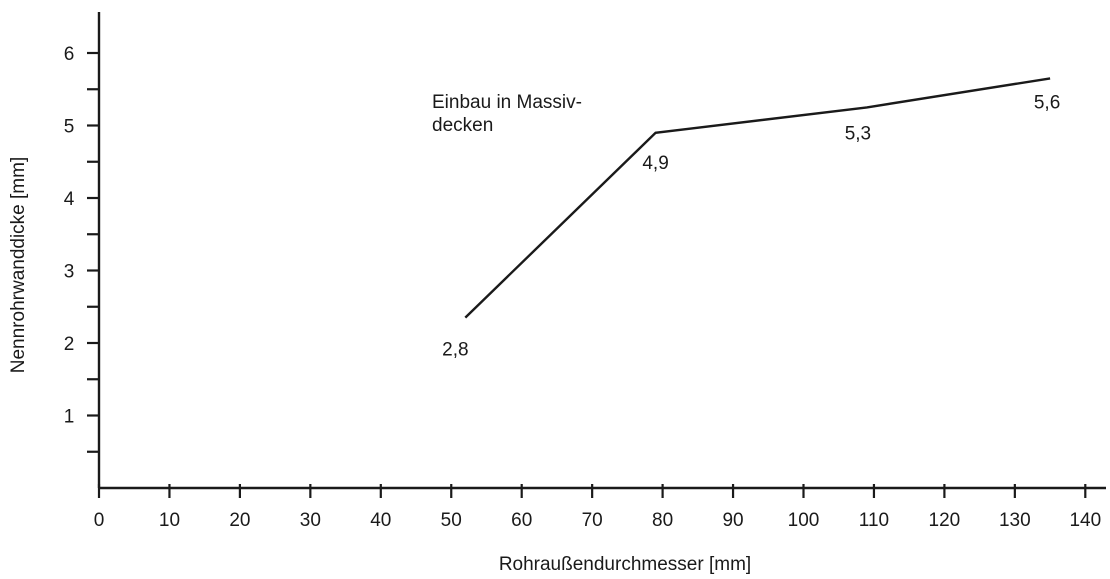  I want to click on x-tick-label: 50, so click(451, 520).